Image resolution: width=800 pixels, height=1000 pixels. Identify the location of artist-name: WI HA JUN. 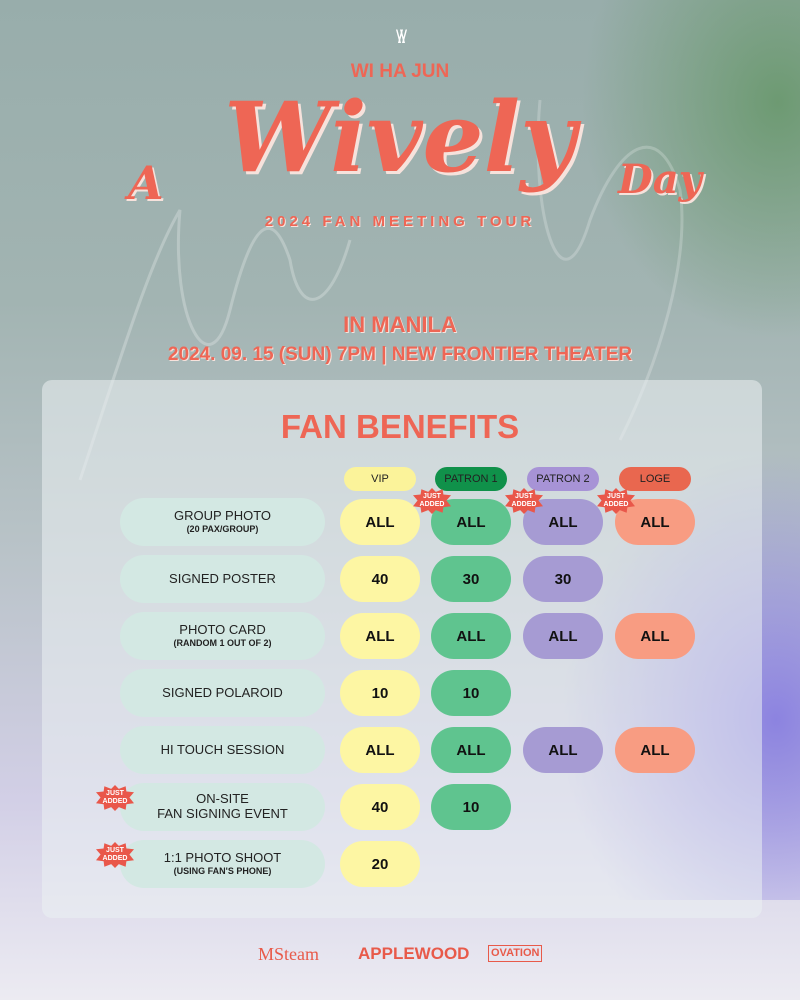
(400, 71).